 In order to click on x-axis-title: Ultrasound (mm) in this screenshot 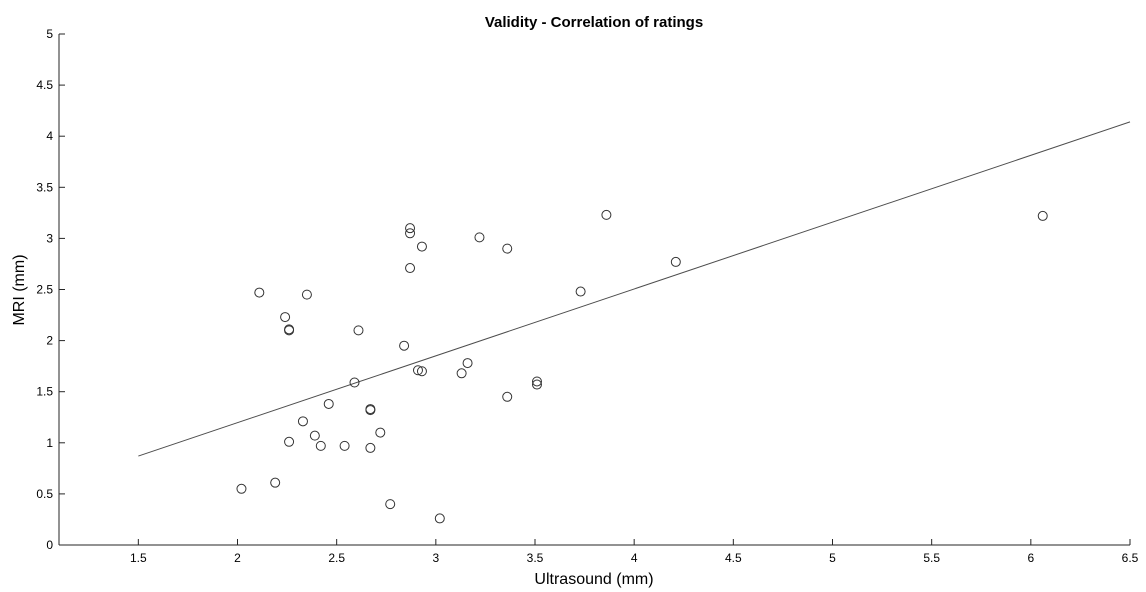, I will do `click(593, 579)`.